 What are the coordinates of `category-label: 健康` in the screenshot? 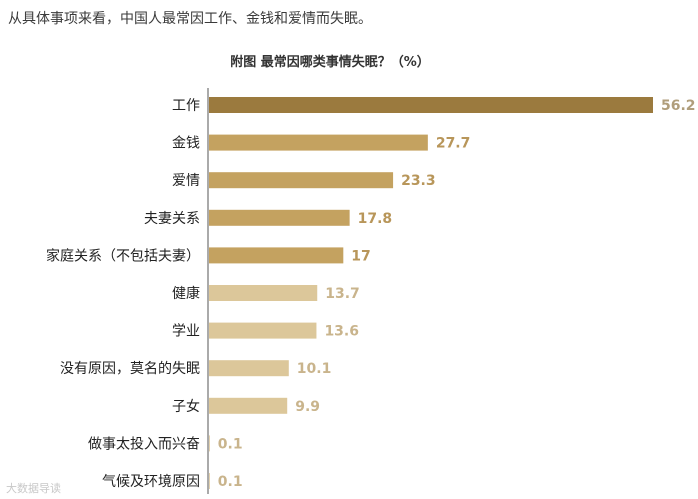 It's located at (186, 293).